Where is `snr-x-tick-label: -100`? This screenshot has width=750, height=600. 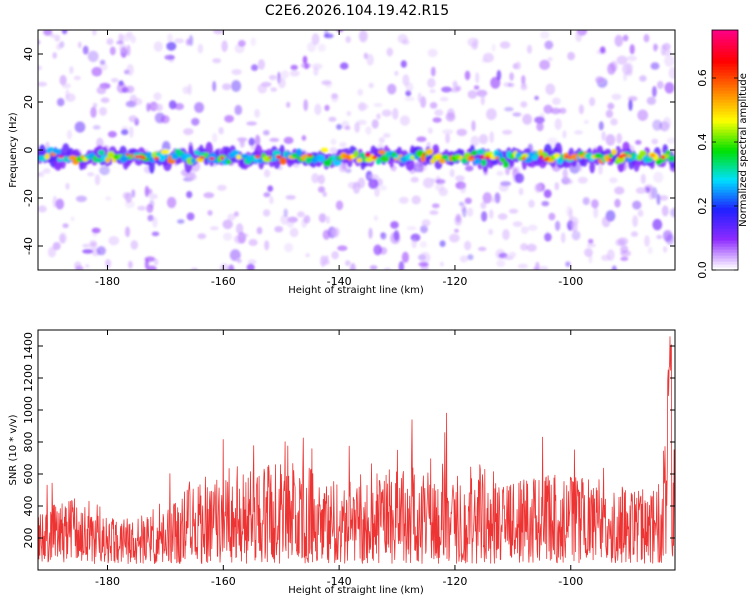 snr-x-tick-label: -100 is located at coordinates (570, 581).